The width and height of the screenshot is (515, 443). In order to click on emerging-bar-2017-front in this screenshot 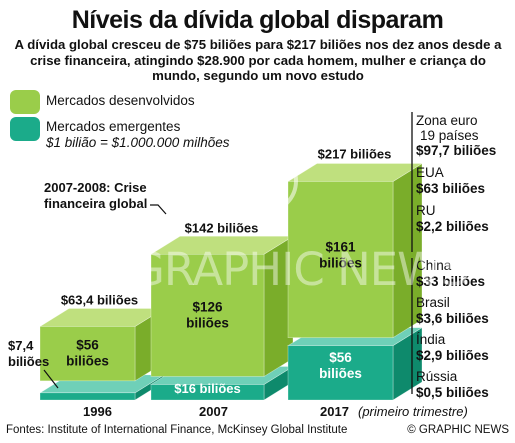, I will do `click(340, 373)`.